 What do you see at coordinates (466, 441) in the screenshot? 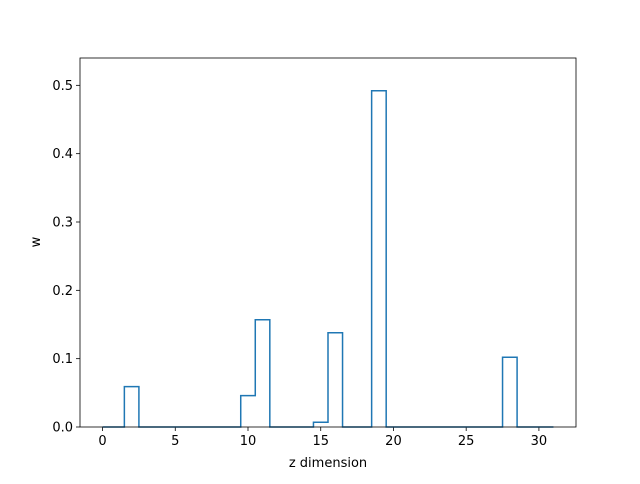
I see `x-tick-label: 25` at bounding box center [466, 441].